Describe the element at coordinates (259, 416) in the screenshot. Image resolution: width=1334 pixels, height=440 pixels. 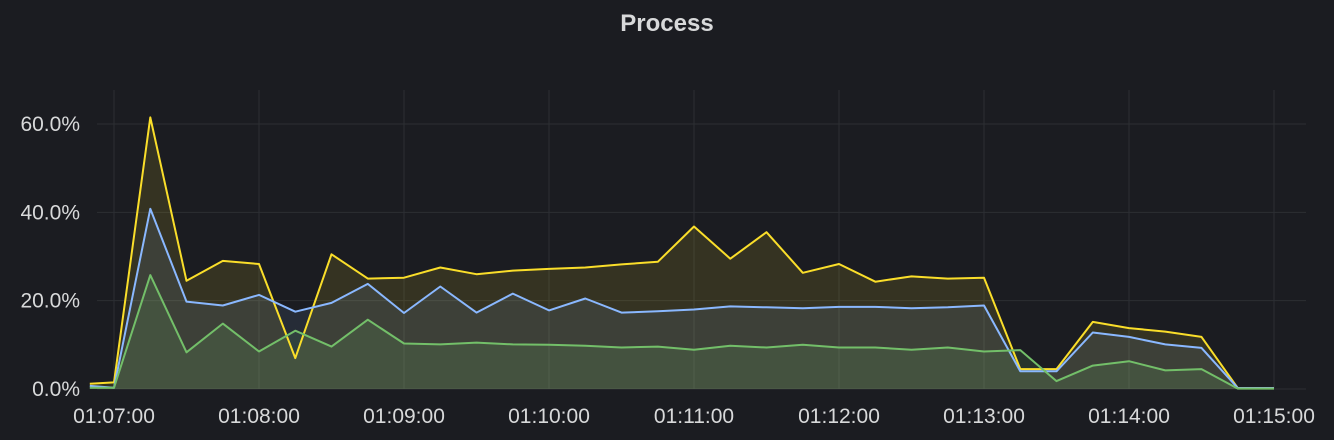
I see `x-tick-label: 01:08:00` at that location.